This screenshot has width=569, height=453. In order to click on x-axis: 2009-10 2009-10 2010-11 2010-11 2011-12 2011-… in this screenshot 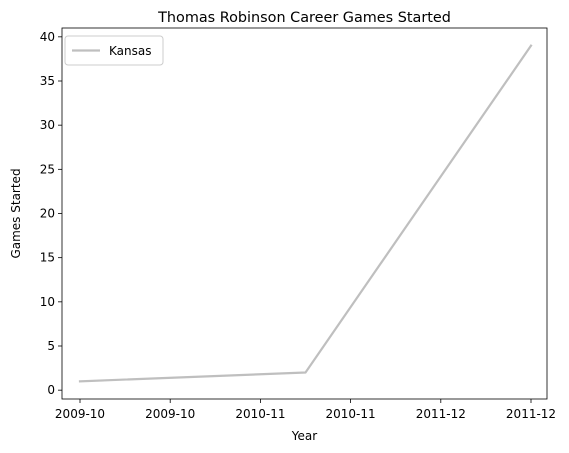, I will do `click(305, 410)`.